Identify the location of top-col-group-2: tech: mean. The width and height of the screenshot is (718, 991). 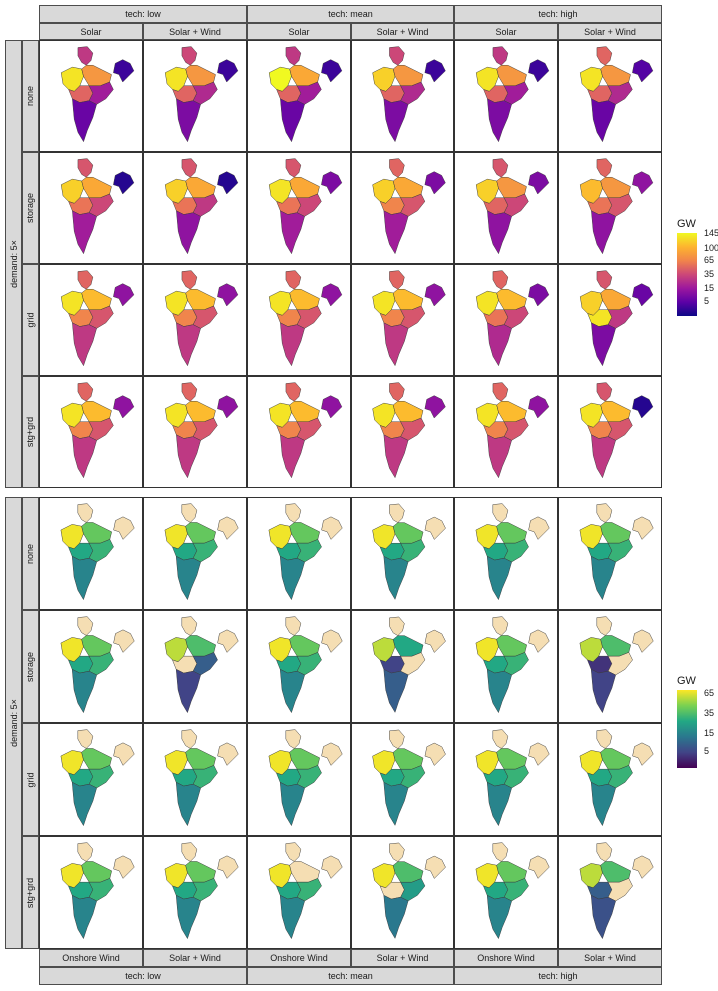
(350, 14).